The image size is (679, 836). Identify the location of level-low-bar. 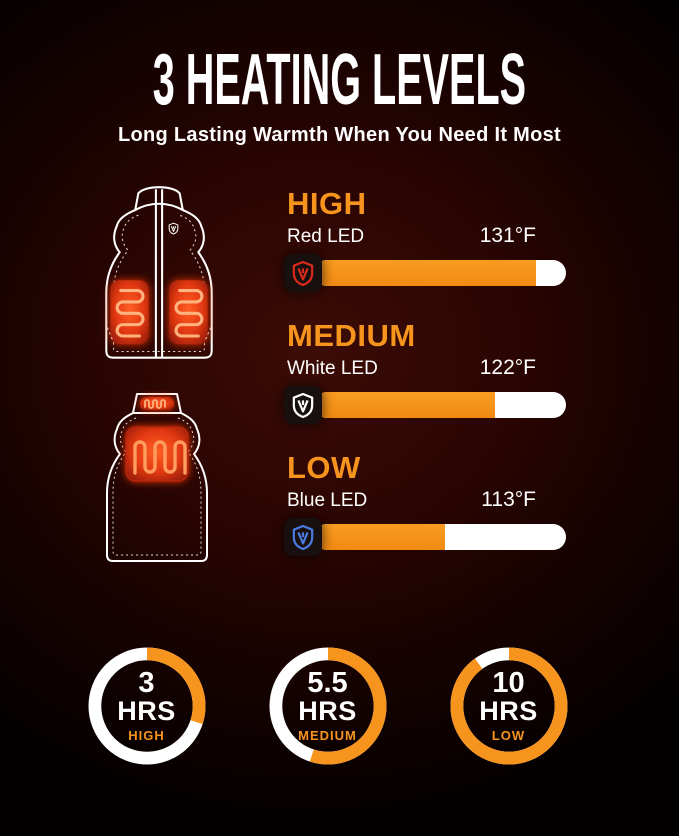
(425, 537).